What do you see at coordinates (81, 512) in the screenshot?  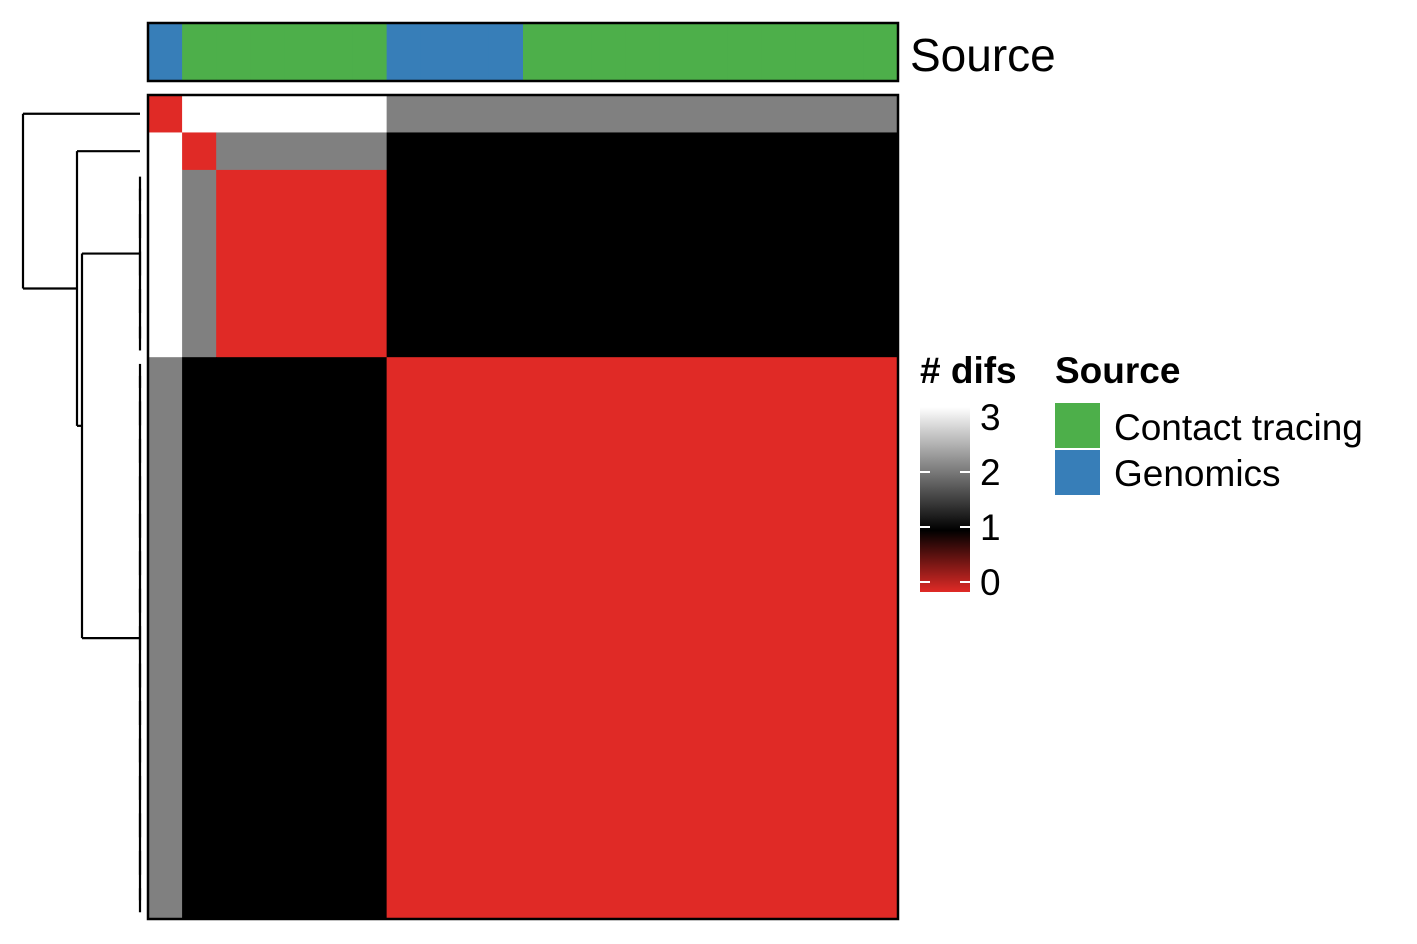 I see `row-dendrogram` at bounding box center [81, 512].